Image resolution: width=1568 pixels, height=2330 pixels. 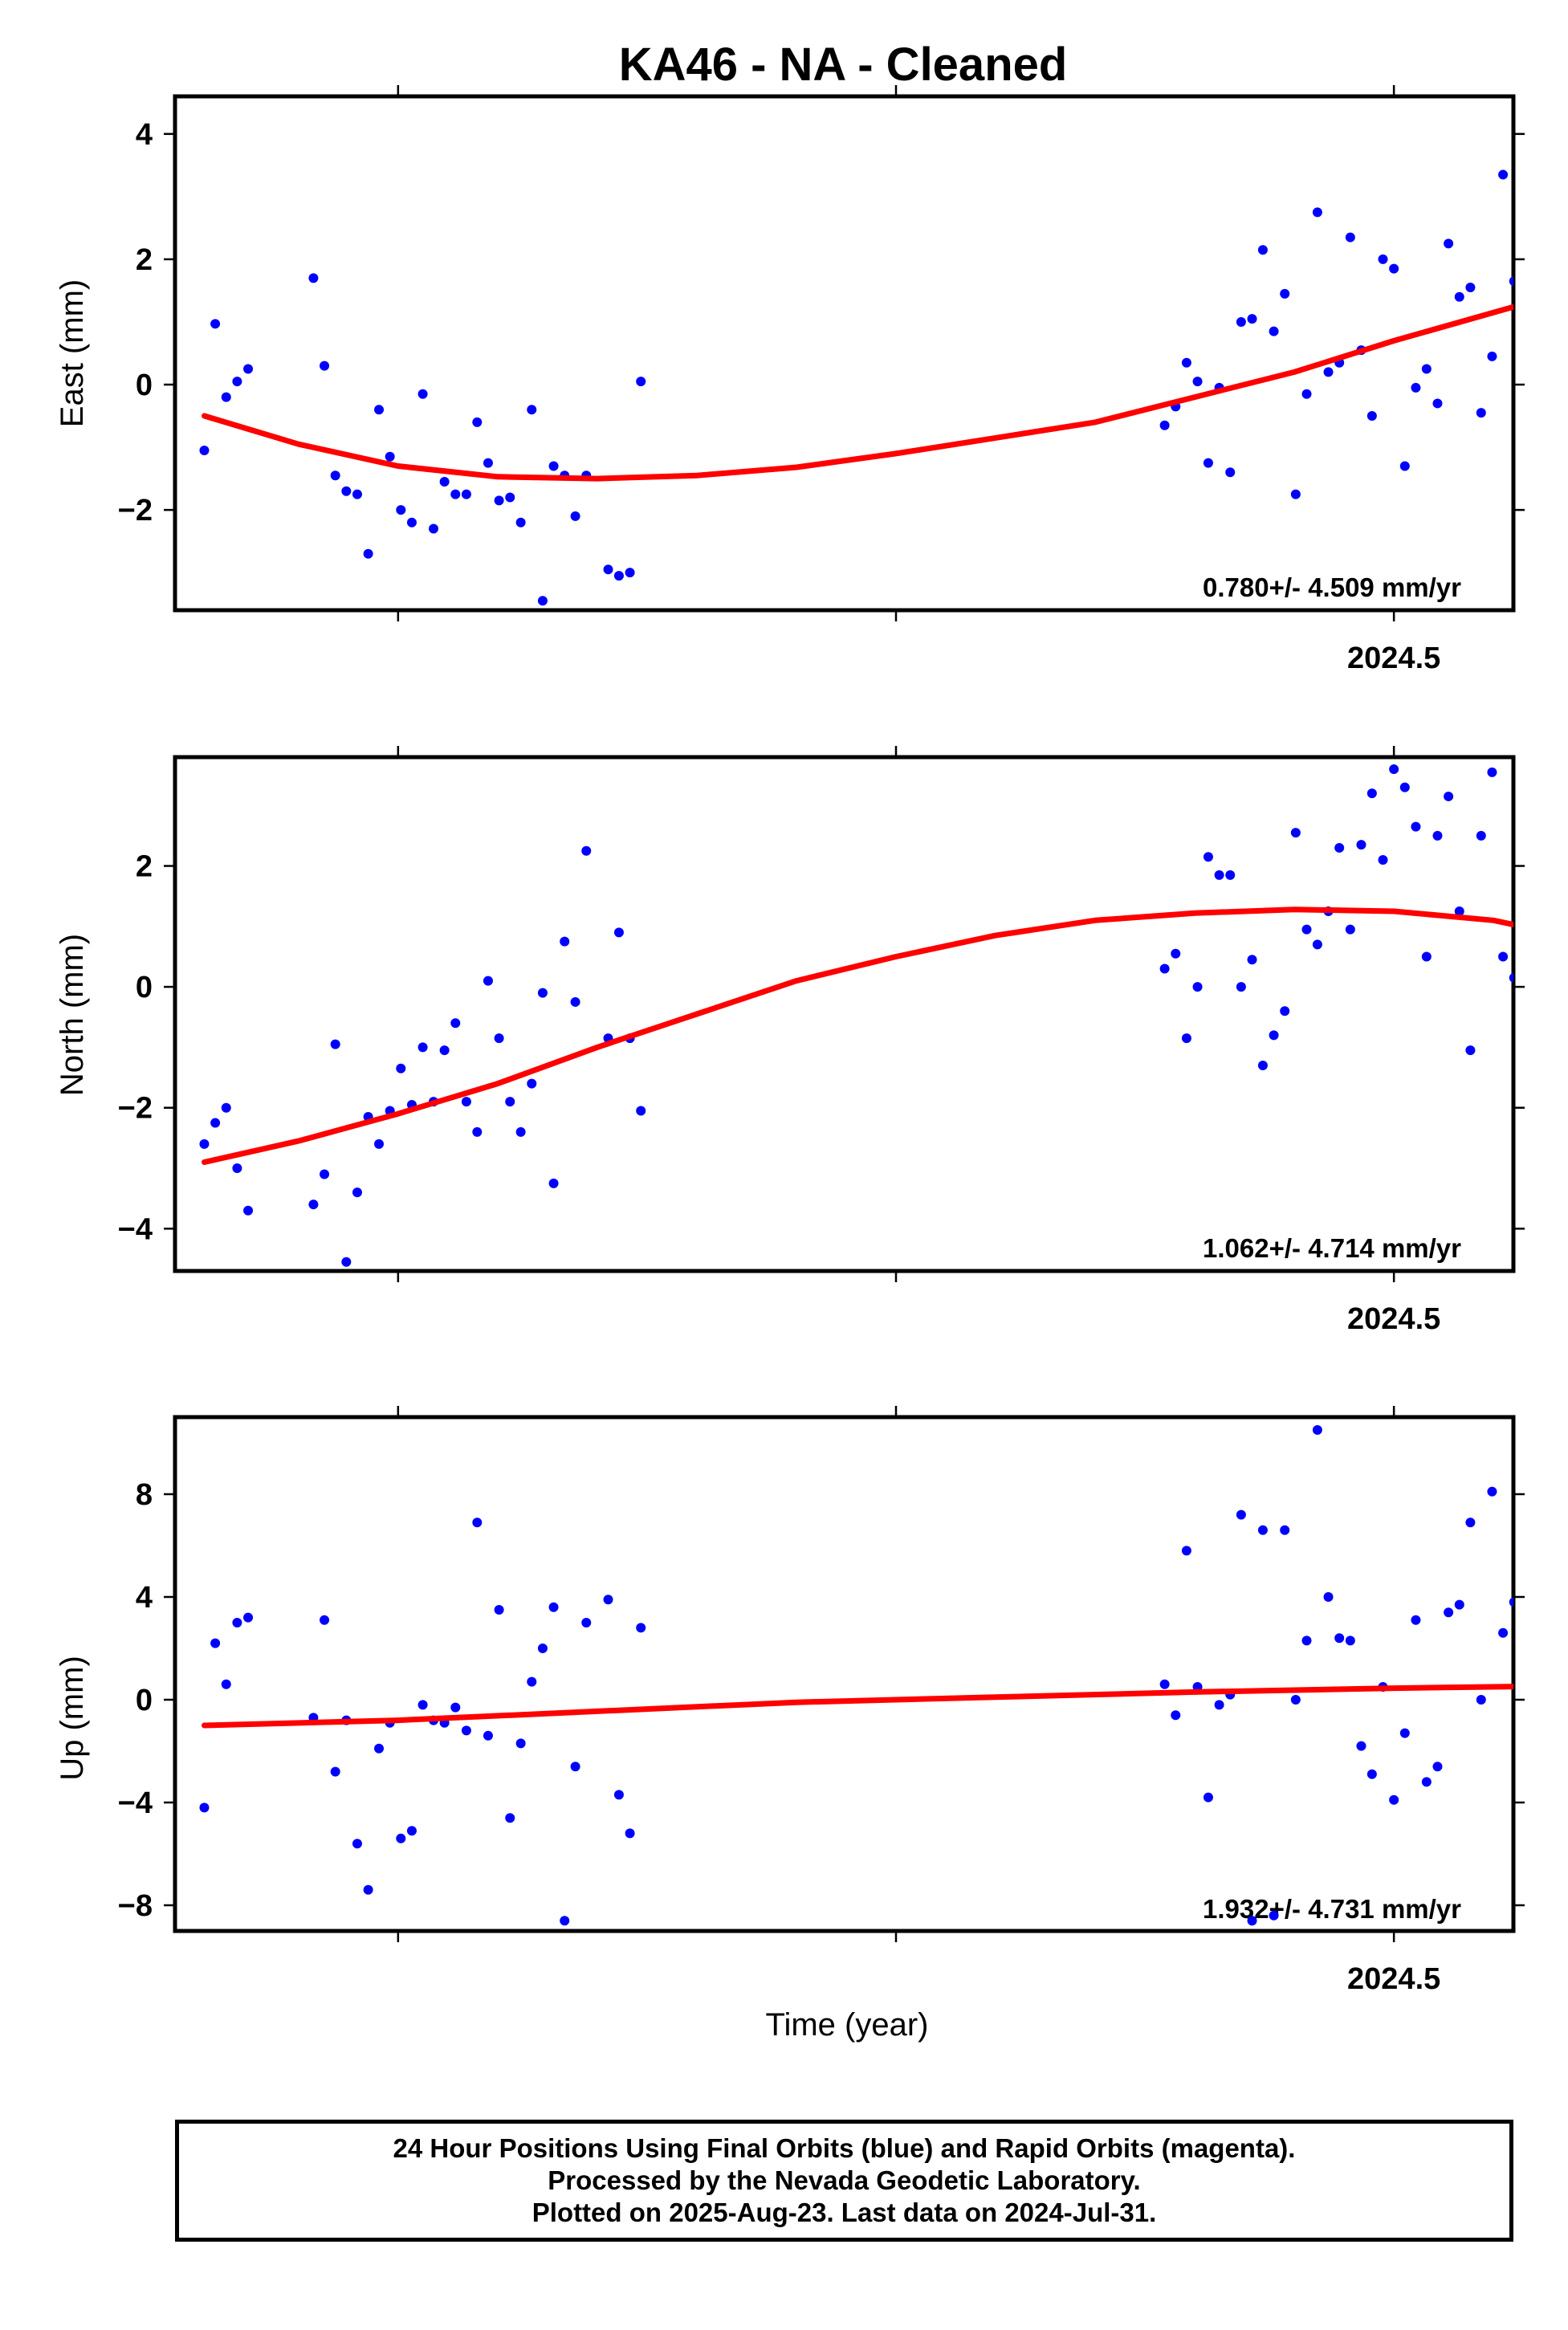 I want to click on y-tick-label: −4, so click(x=135, y=1803).